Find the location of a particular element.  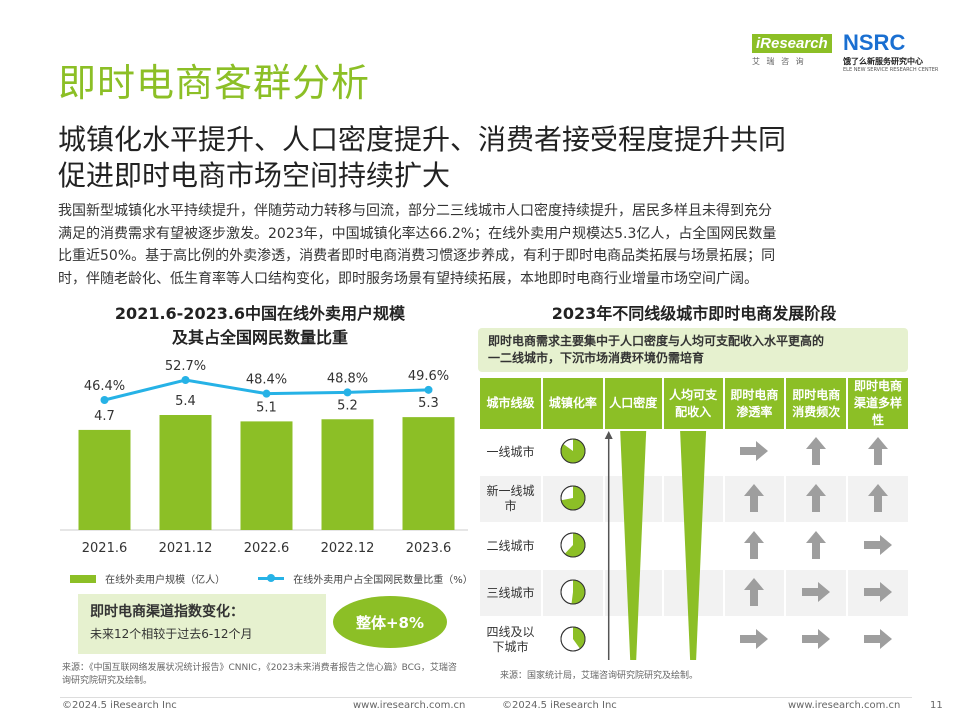

channel-index-box: 即时电商渠道指数变化： 未来12个相较于过去6-12个月 is located at coordinates (202, 624).